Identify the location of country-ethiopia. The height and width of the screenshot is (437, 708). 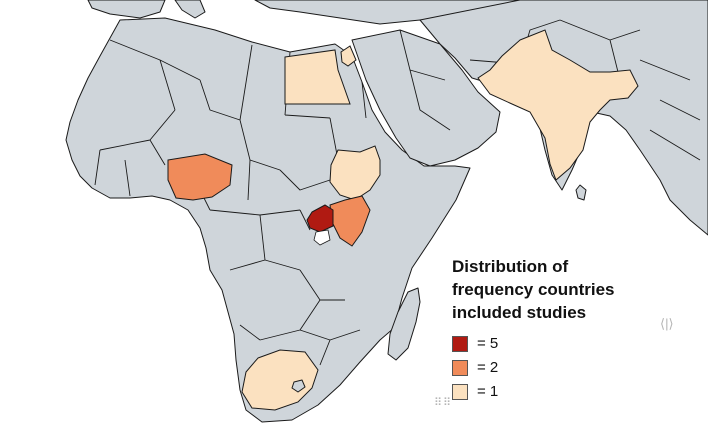
(355, 173).